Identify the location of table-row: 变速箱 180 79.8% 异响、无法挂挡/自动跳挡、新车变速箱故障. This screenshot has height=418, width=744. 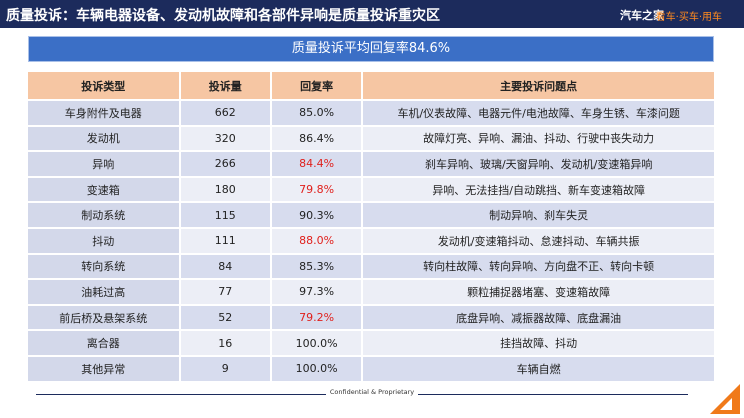
(371, 189).